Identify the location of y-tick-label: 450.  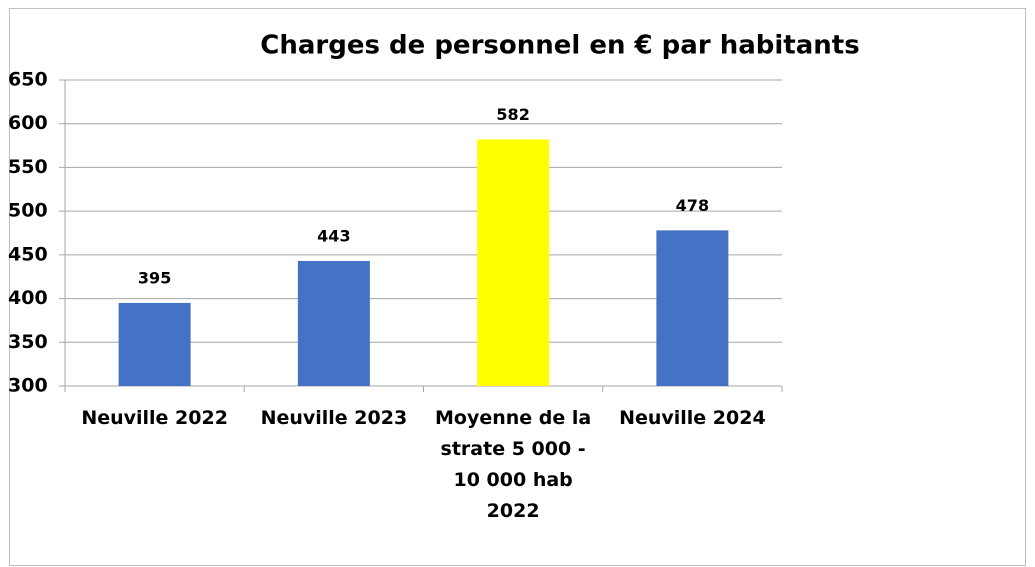
(28, 254).